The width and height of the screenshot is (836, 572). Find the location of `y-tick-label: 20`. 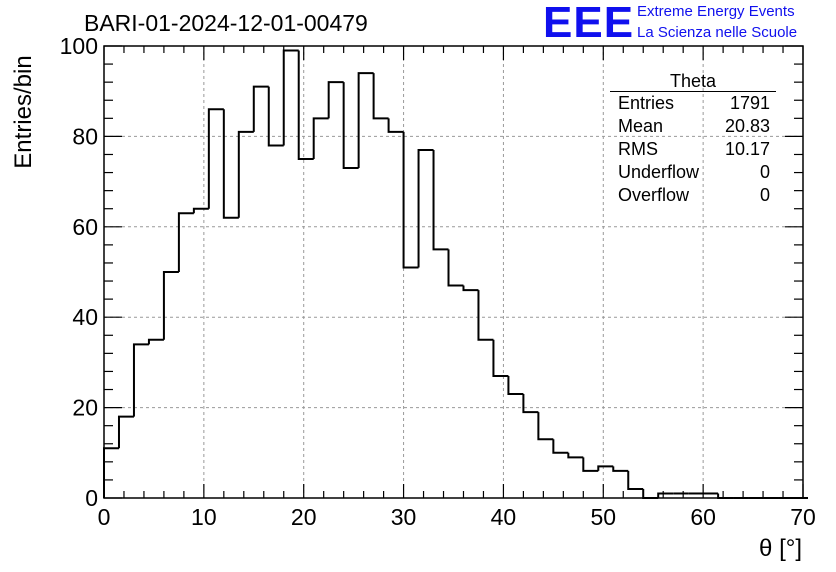

y-tick-label: 20 is located at coordinates (85, 408).